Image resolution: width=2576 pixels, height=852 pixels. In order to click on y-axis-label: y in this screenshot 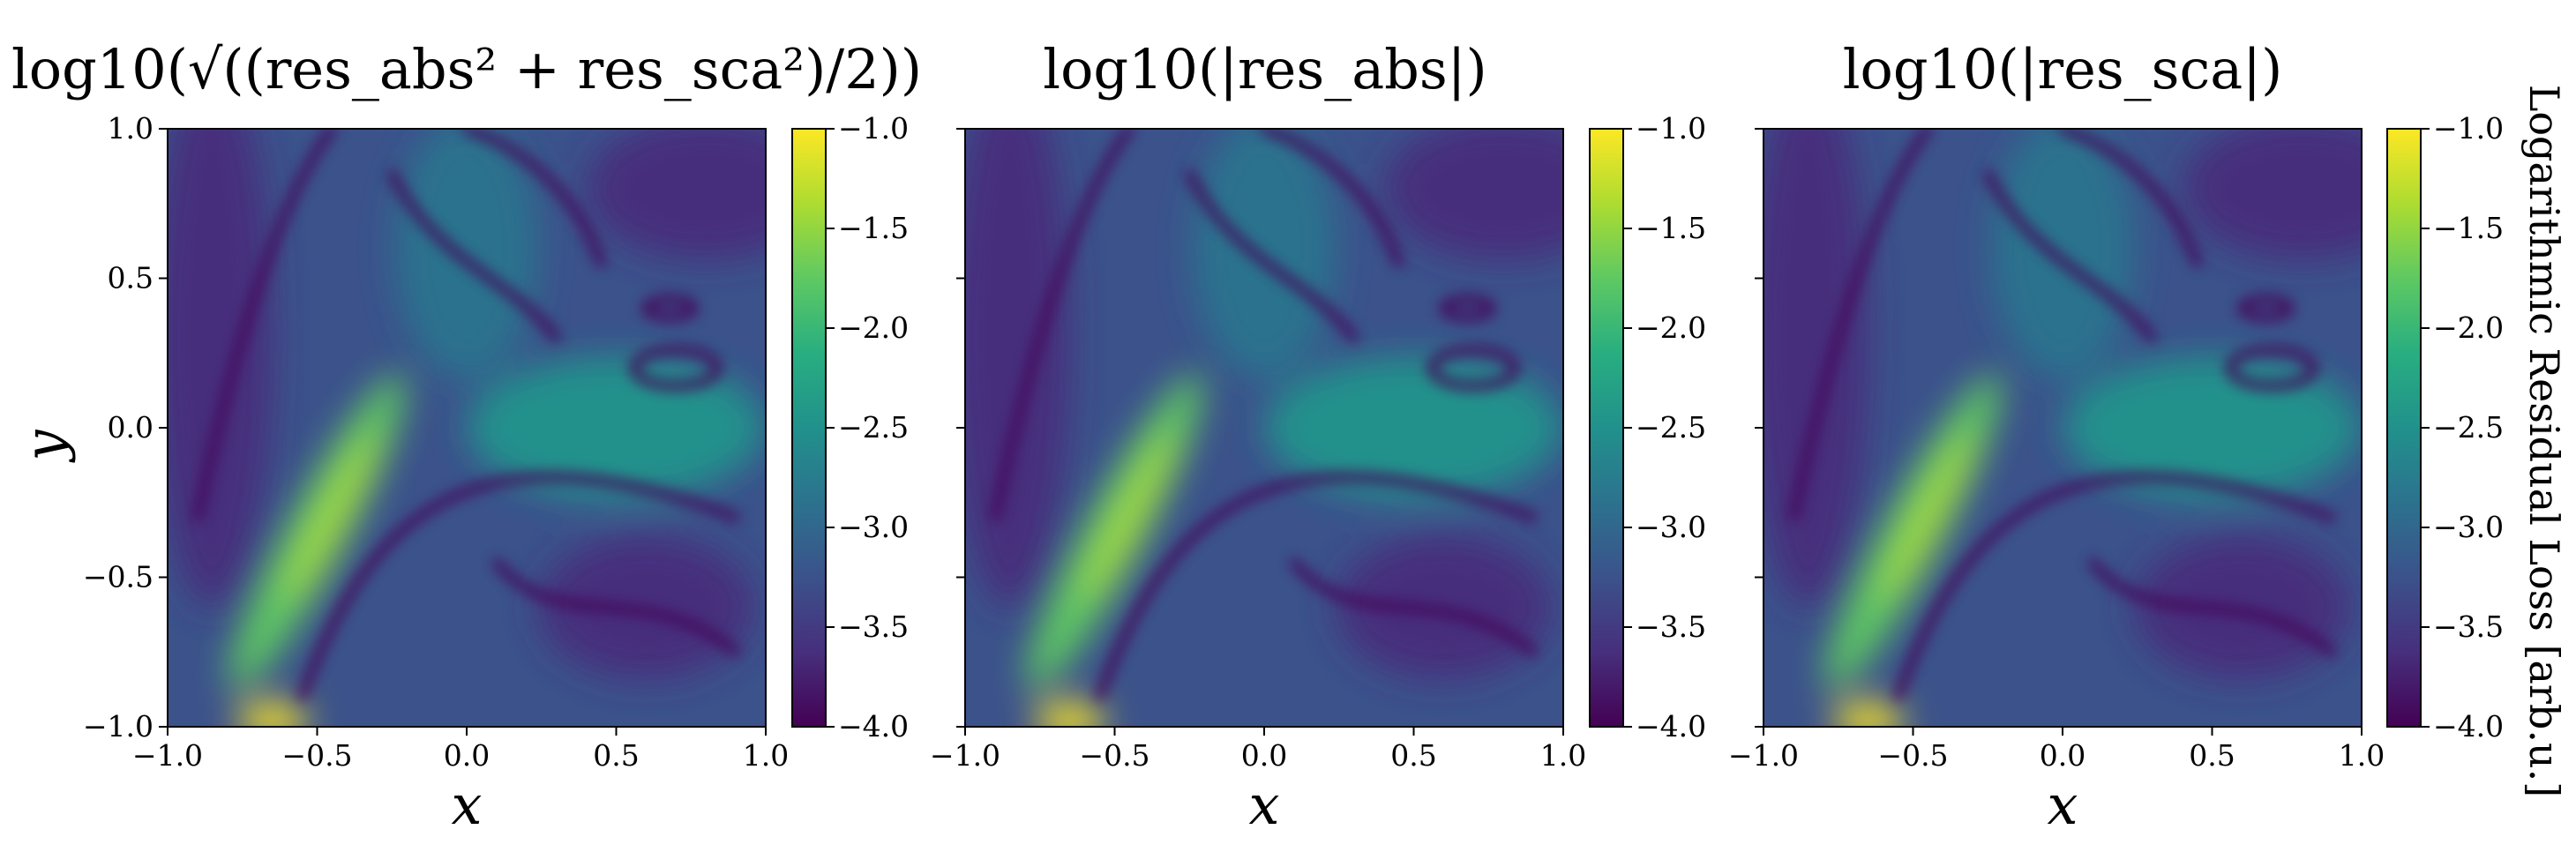, I will do `click(45, 447)`.